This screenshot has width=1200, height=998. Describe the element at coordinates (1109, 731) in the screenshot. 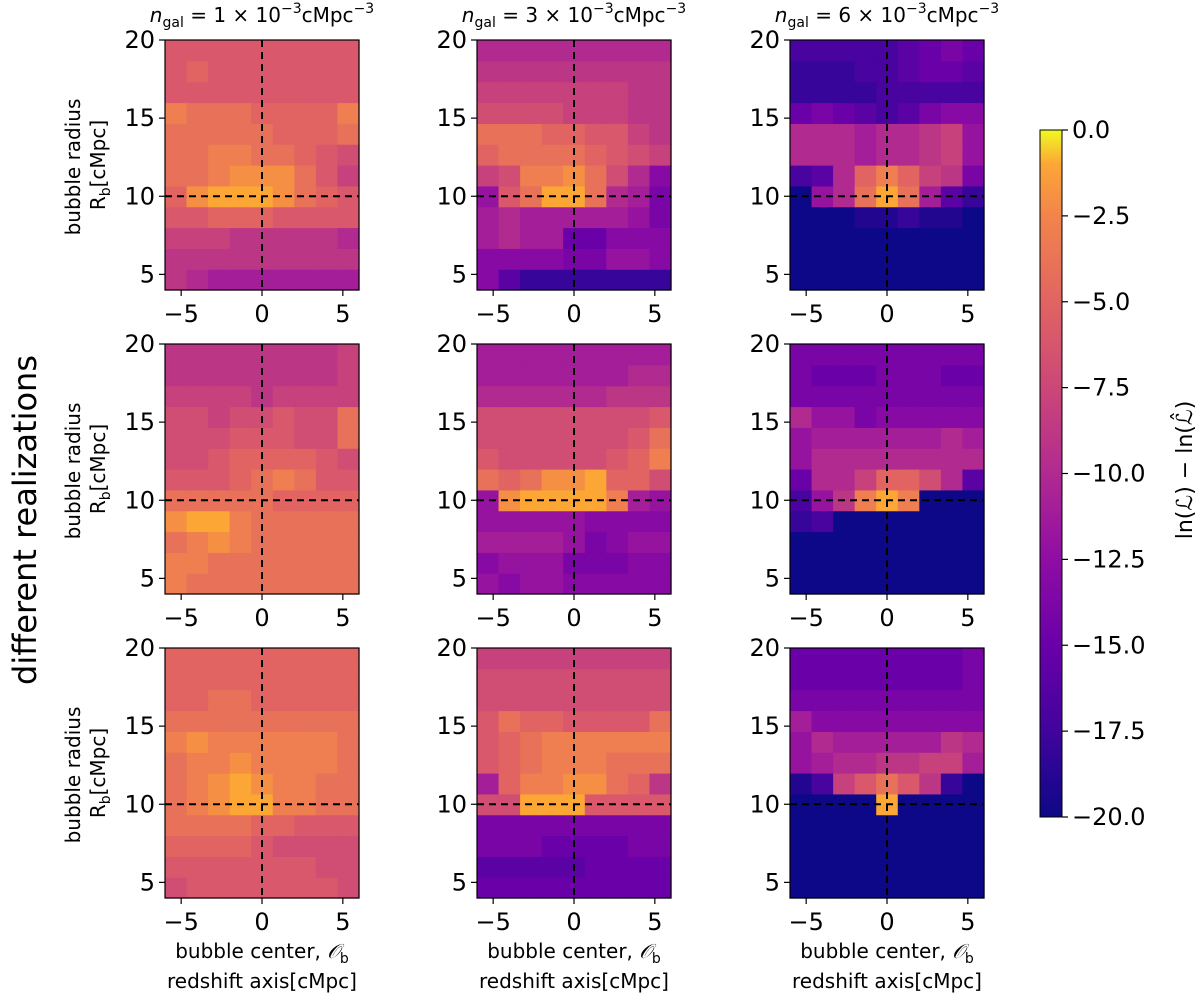

I see `colorbar-tick-label: −17.5` at that location.